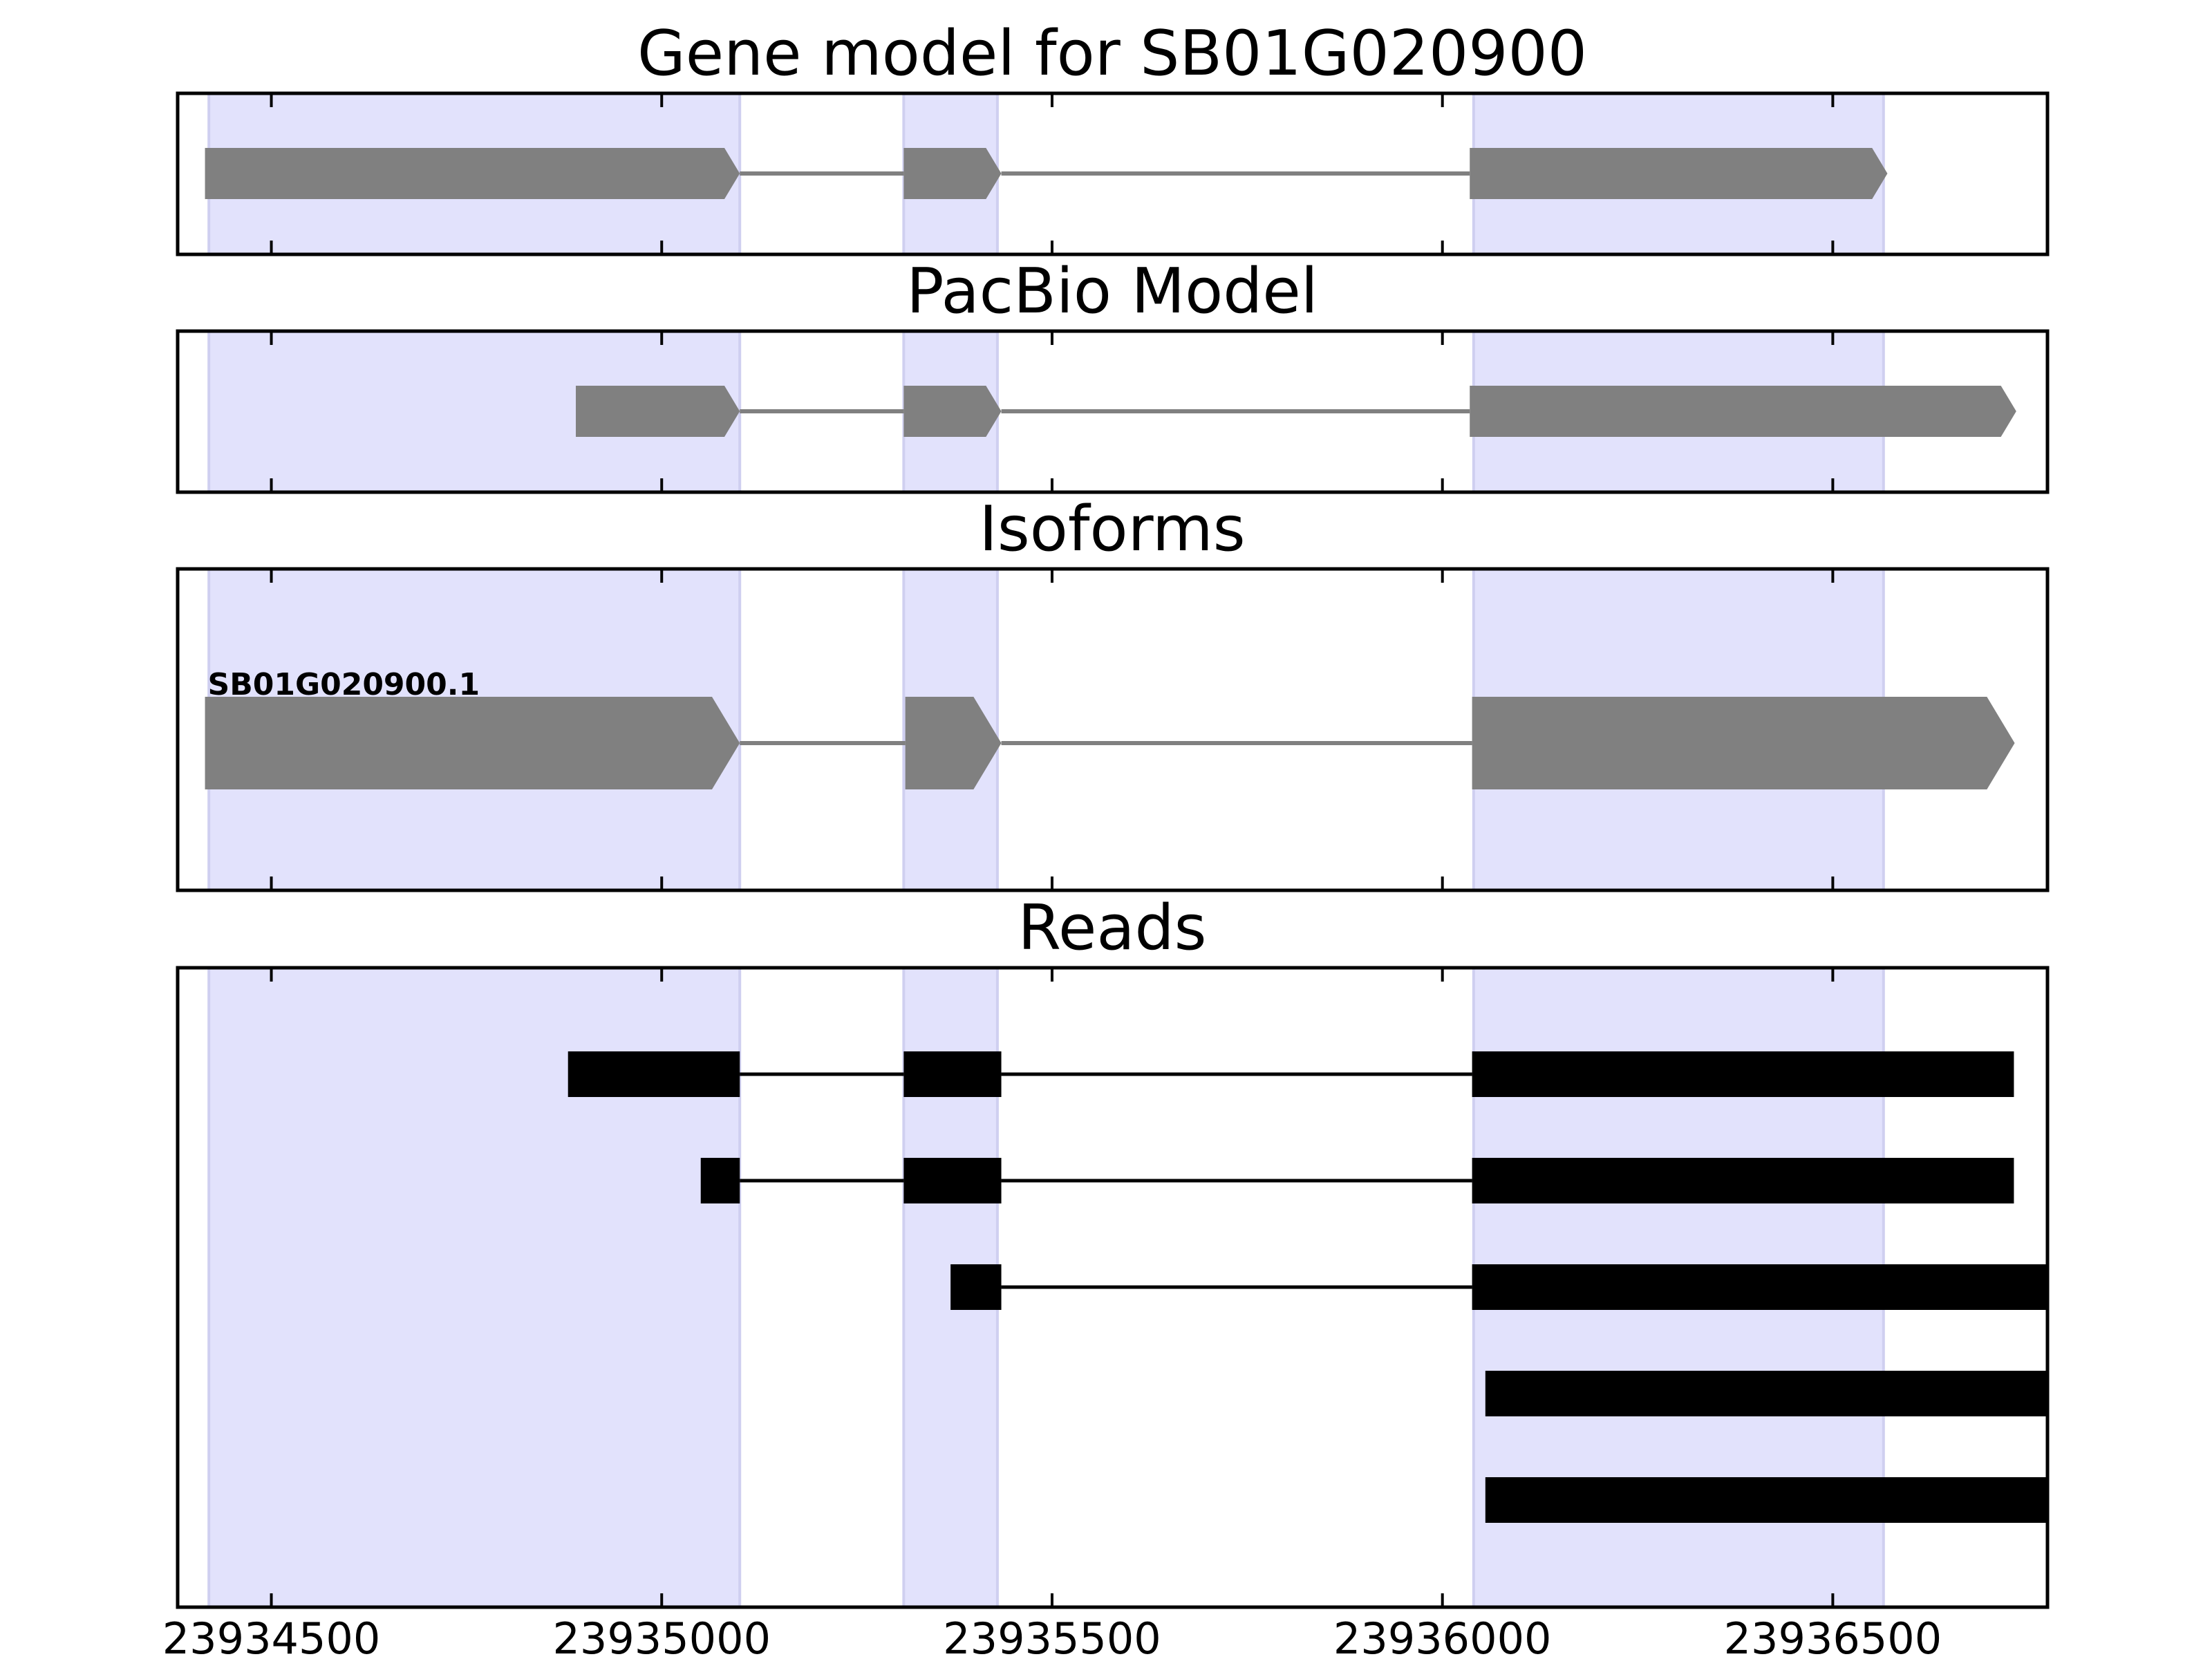 This screenshot has height=1659, width=2212. Describe the element at coordinates (1442, 1636) in the screenshot. I see `x-tick-label: 23936000` at that location.